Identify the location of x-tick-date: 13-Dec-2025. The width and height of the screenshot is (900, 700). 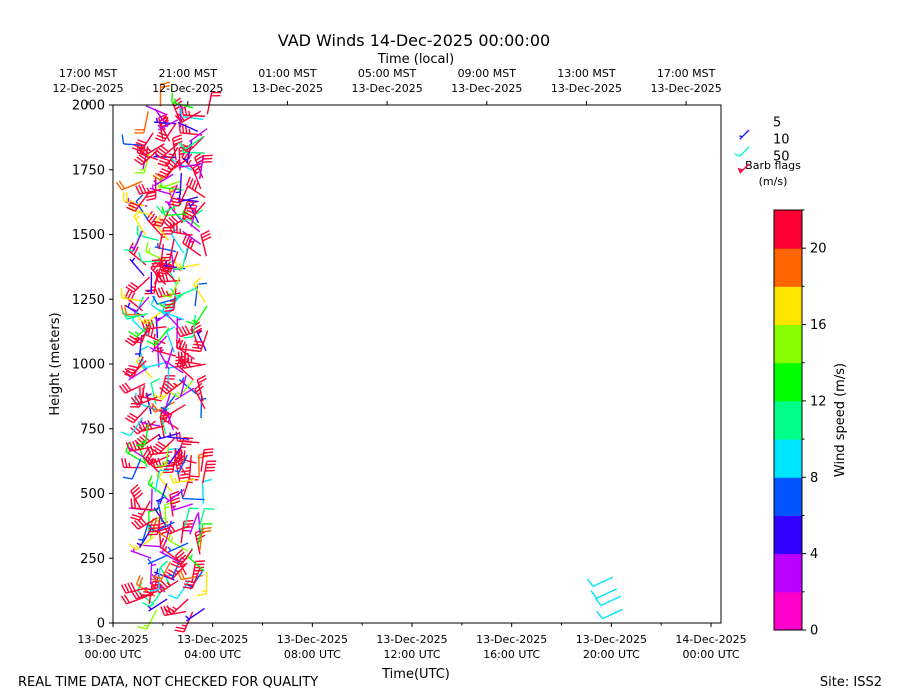
(411, 639).